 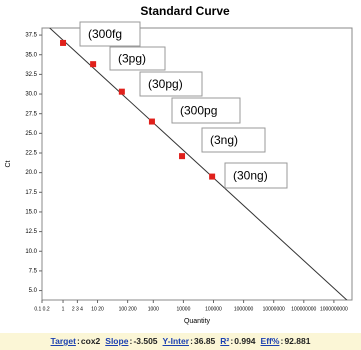 What do you see at coordinates (31, 36) in the screenshot?
I see `y-tick-label: 37.5` at bounding box center [31, 36].